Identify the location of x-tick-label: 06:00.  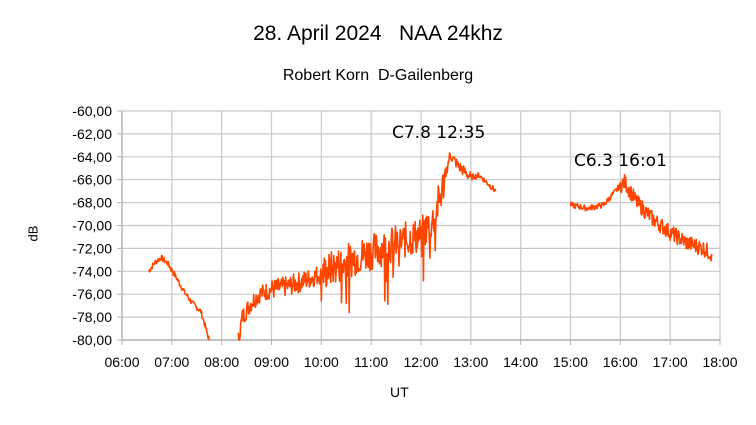
(121, 362).